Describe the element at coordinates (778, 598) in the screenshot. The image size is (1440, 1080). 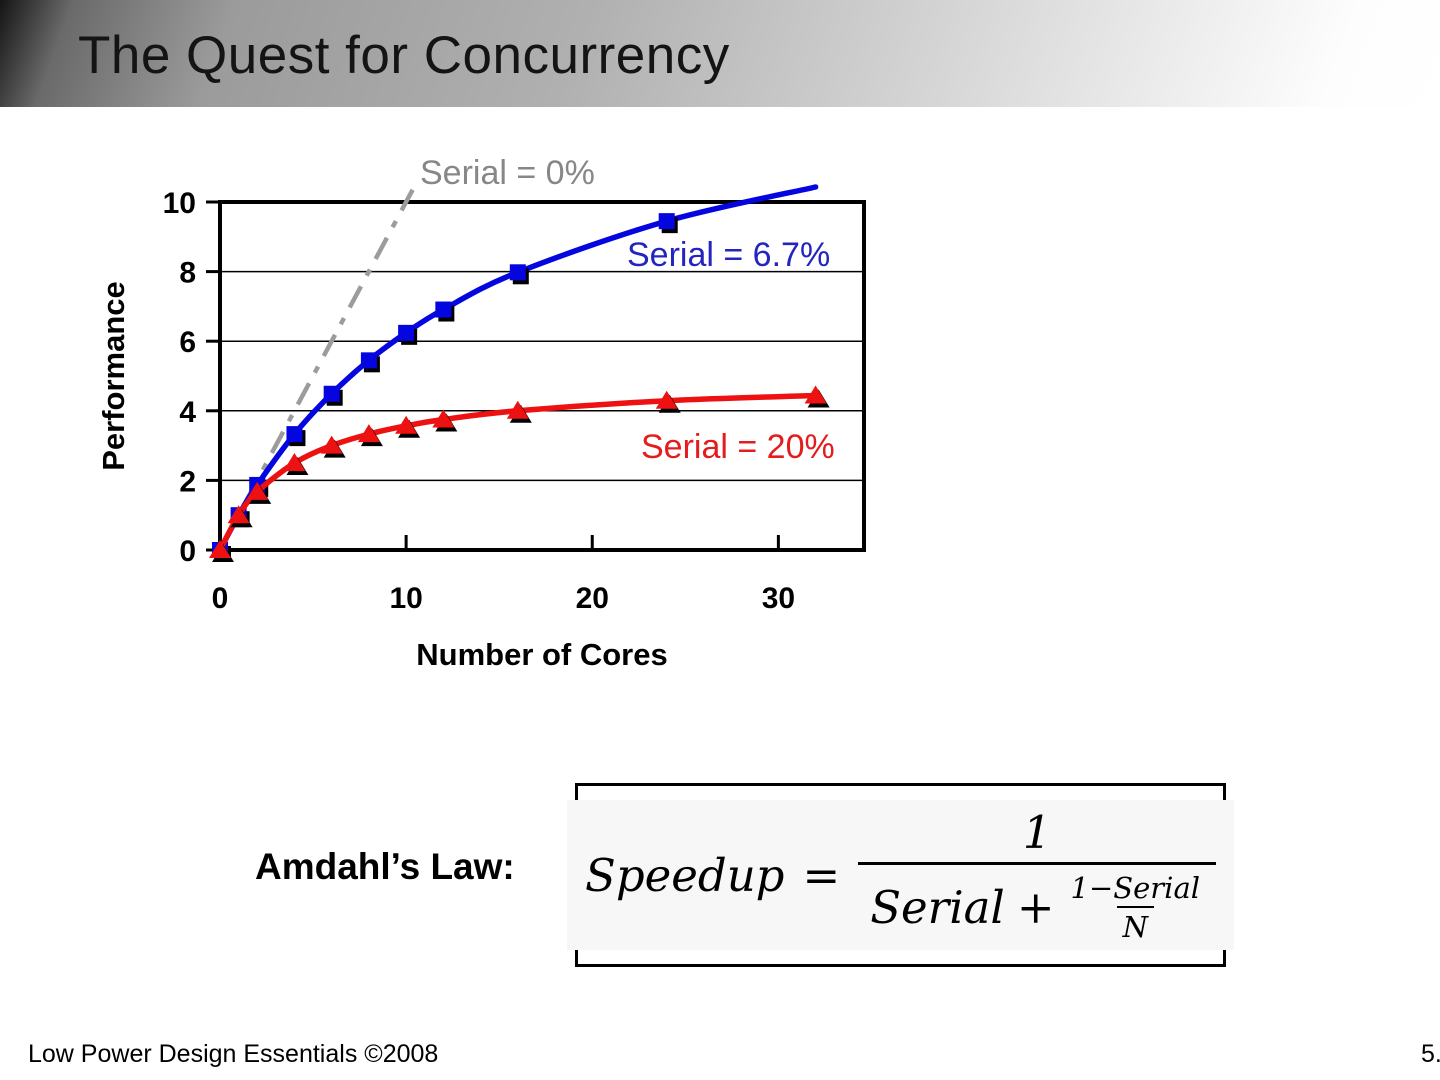
I see `svg-text: 30` at that location.